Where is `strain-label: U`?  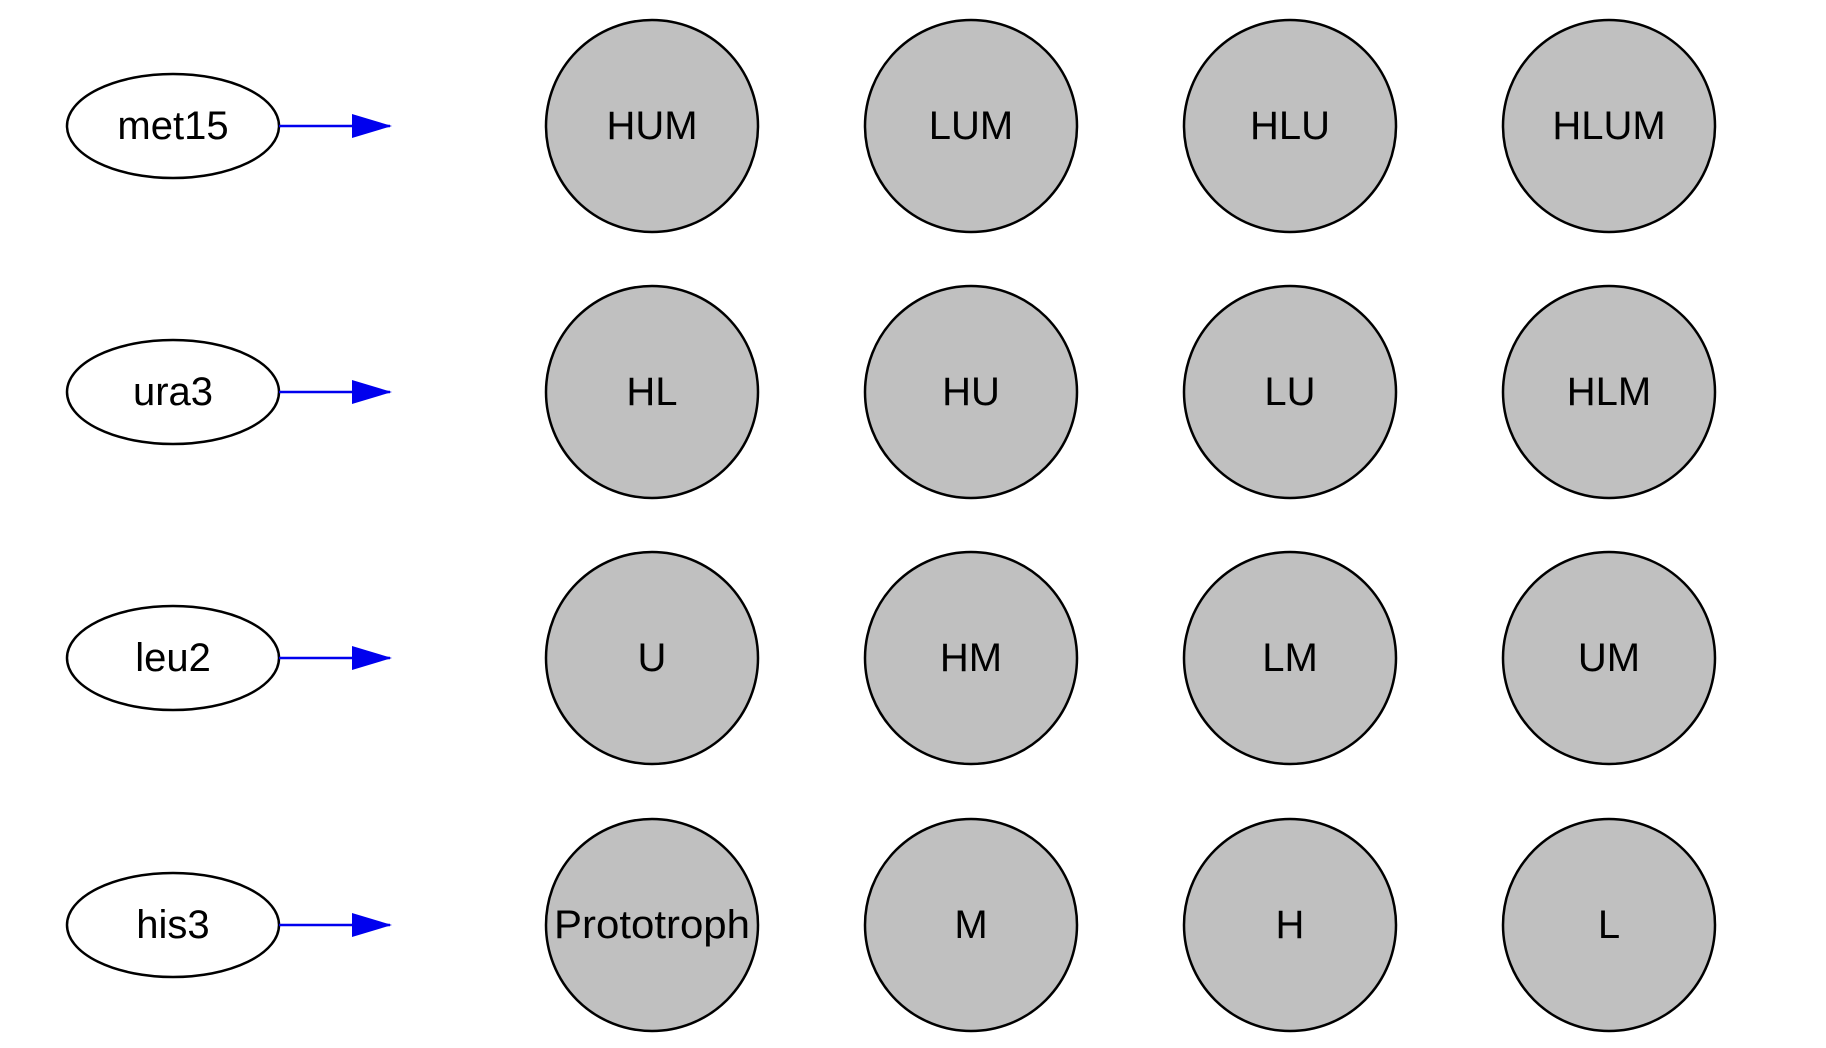
strain-label: U is located at coordinates (652, 658).